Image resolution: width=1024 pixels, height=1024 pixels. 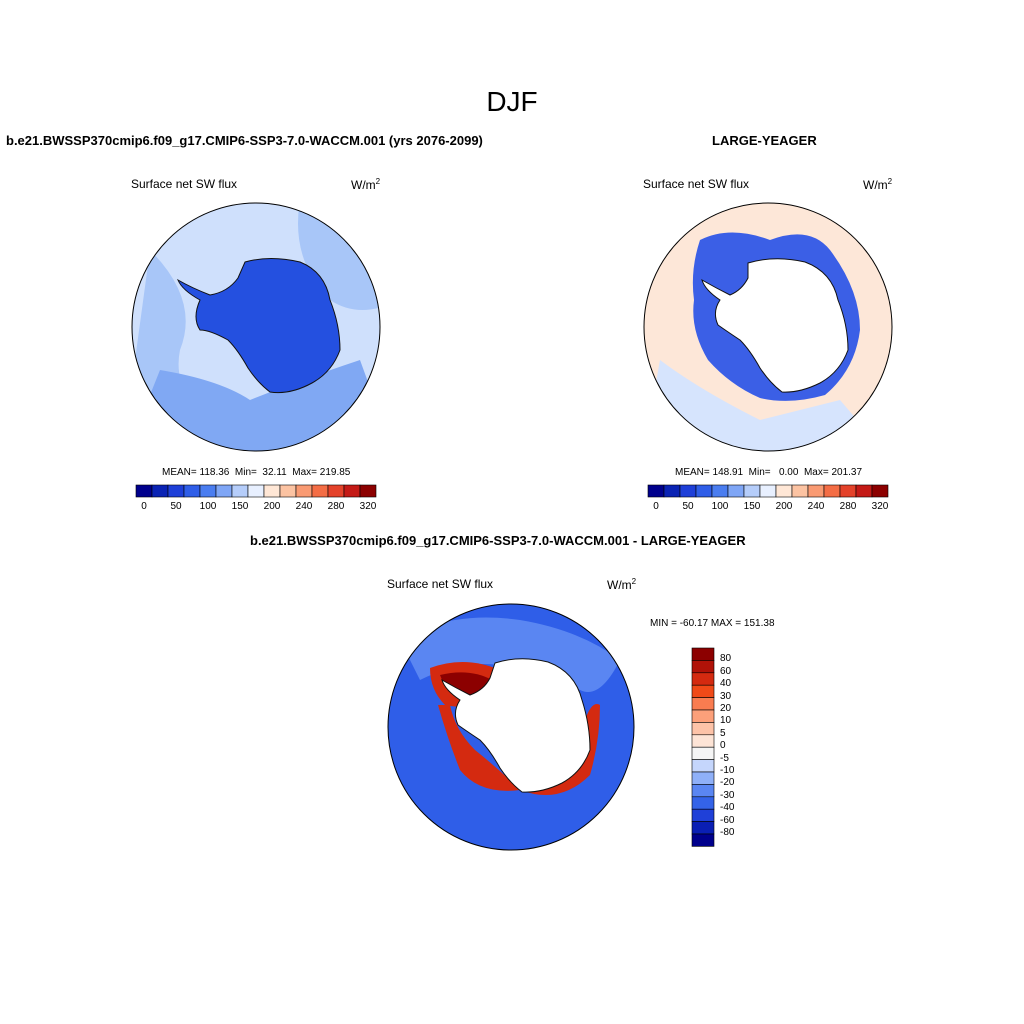 I want to click on colorbar-tick-label: -60, so click(x=727, y=820).